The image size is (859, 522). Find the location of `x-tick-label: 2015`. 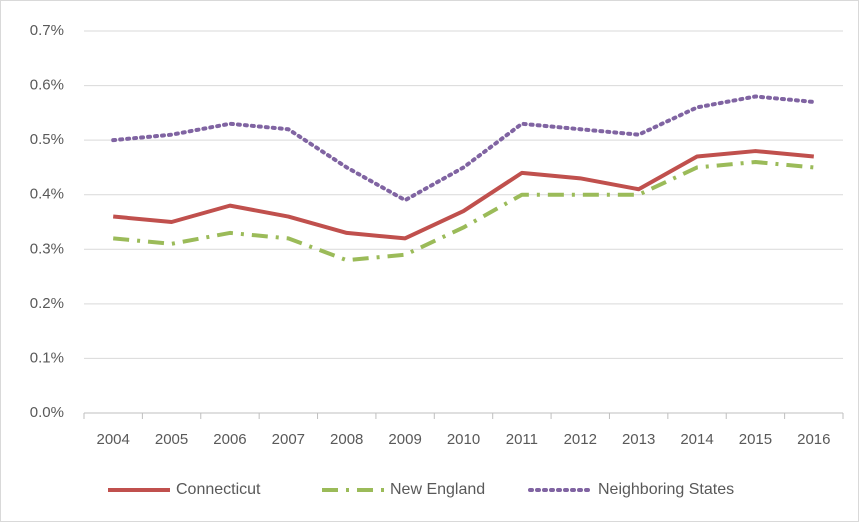

x-tick-label: 2015 is located at coordinates (755, 439).